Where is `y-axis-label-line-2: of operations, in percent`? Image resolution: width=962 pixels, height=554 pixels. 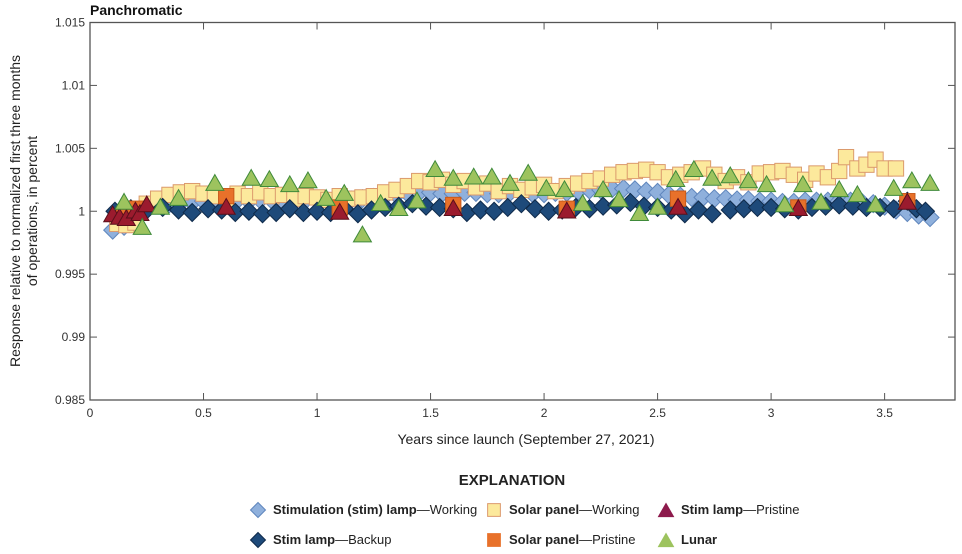
y-axis-label-line-2: of operations, in percent is located at coordinates (32, 211).